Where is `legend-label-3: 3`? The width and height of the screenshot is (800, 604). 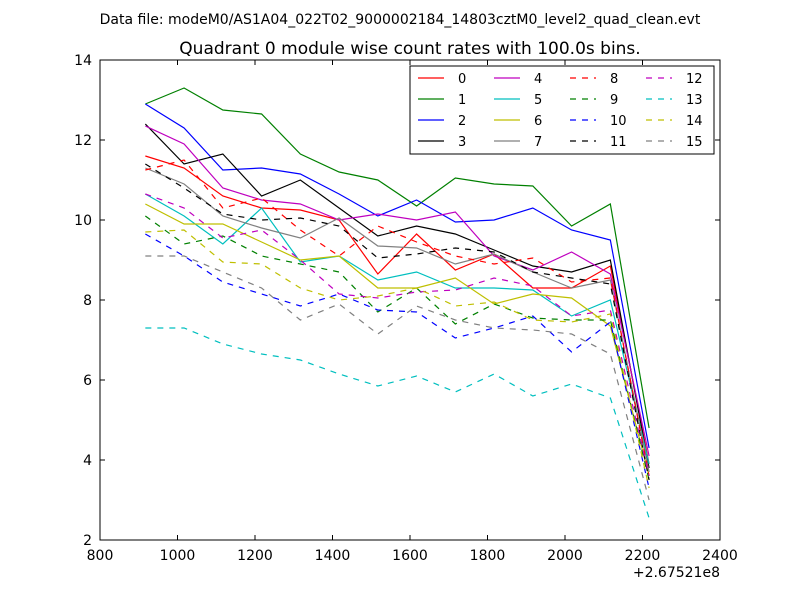 legend-label-3: 3 is located at coordinates (462, 142).